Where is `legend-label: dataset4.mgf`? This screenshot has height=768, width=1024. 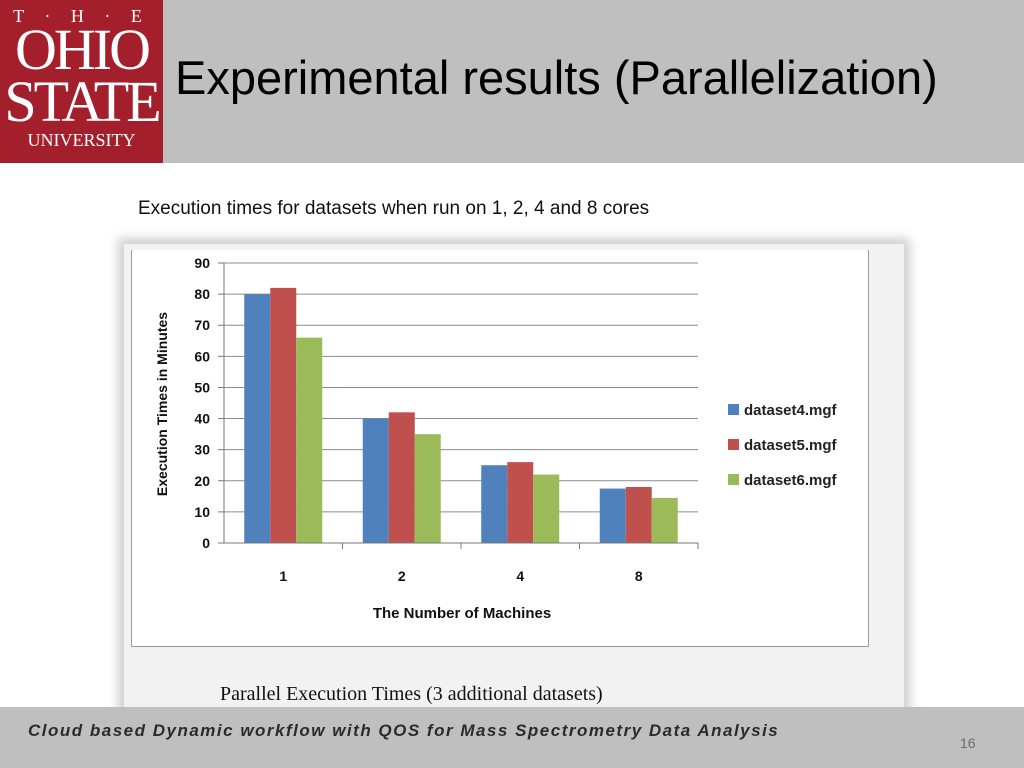 legend-label: dataset4.mgf is located at coordinates (791, 410).